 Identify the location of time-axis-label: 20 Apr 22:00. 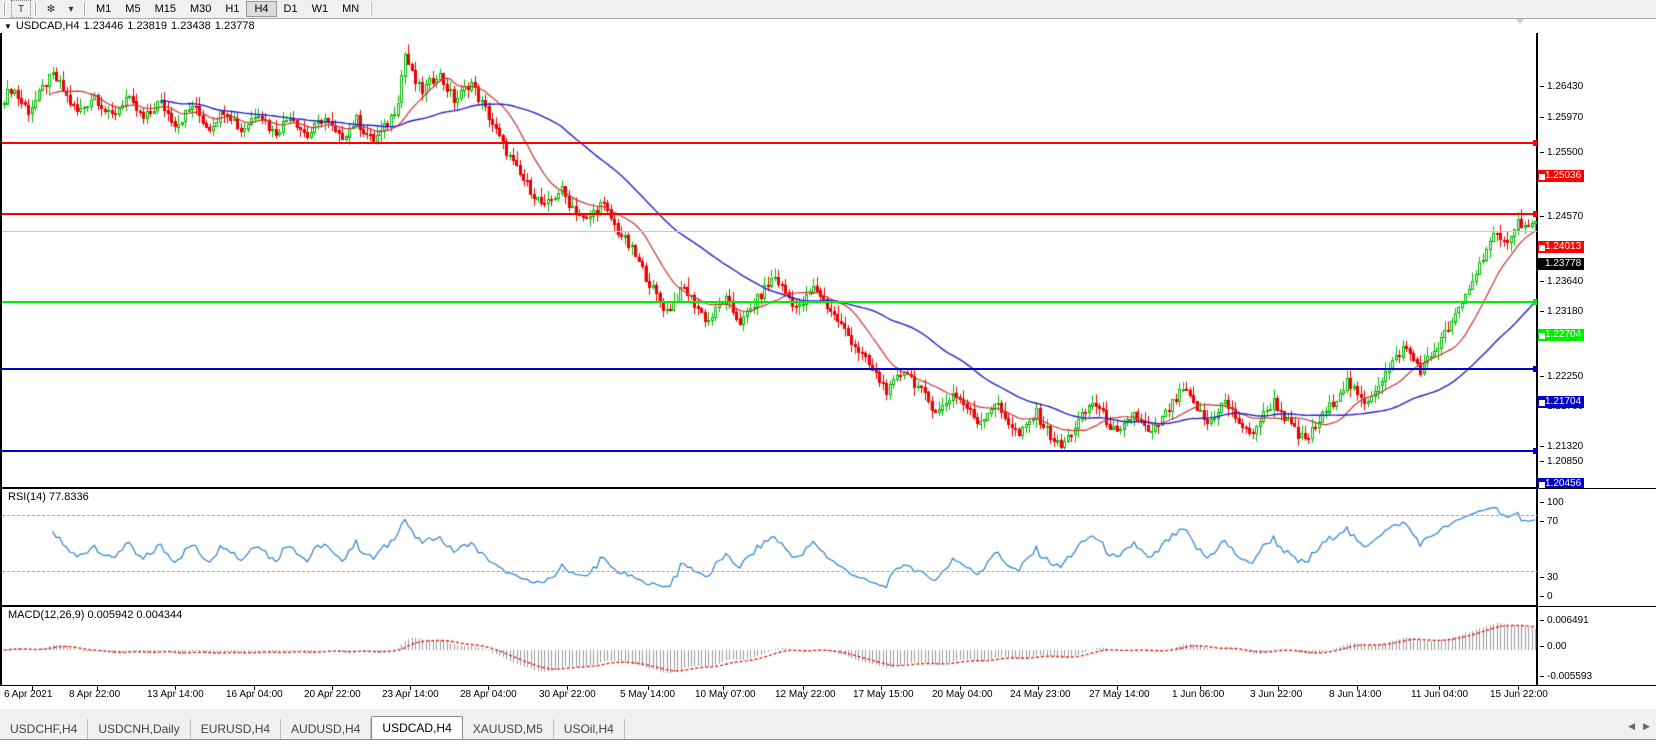
(332, 694).